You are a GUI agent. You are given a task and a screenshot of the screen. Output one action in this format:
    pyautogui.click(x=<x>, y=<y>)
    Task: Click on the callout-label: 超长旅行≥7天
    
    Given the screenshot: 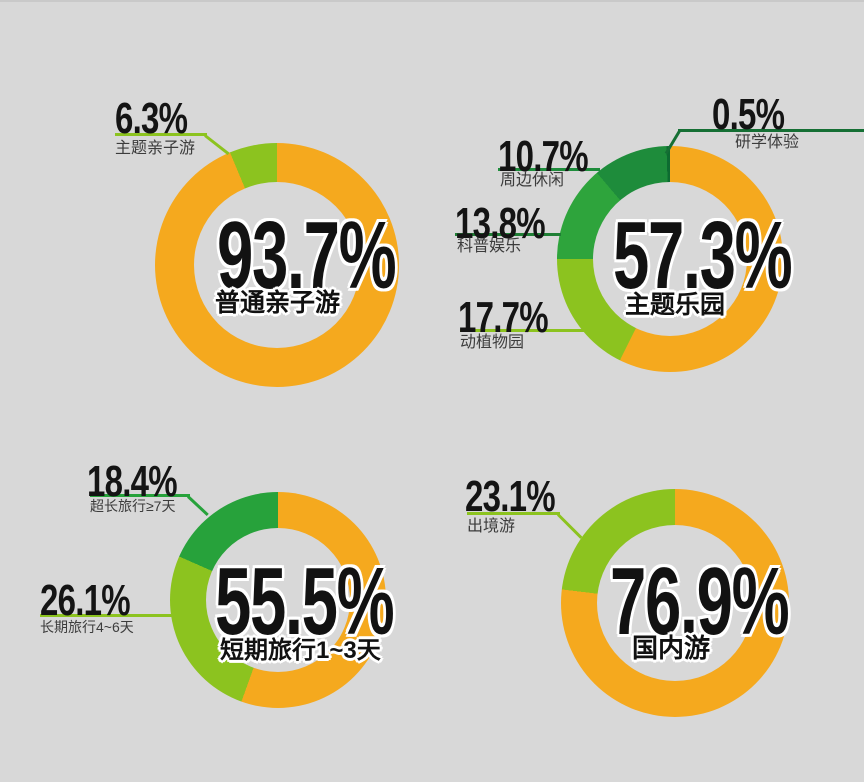 What is the action you would take?
    pyautogui.click(x=133, y=506)
    